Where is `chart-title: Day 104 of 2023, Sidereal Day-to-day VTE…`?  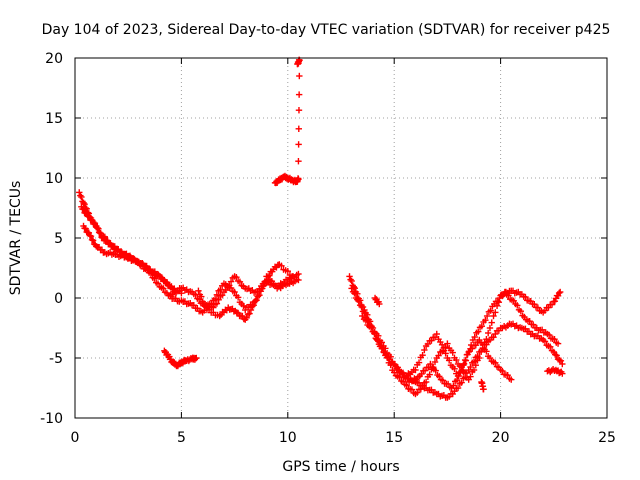
chart-title: Day 104 of 2023, Sidereal Day-to-day VTE… is located at coordinates (326, 30).